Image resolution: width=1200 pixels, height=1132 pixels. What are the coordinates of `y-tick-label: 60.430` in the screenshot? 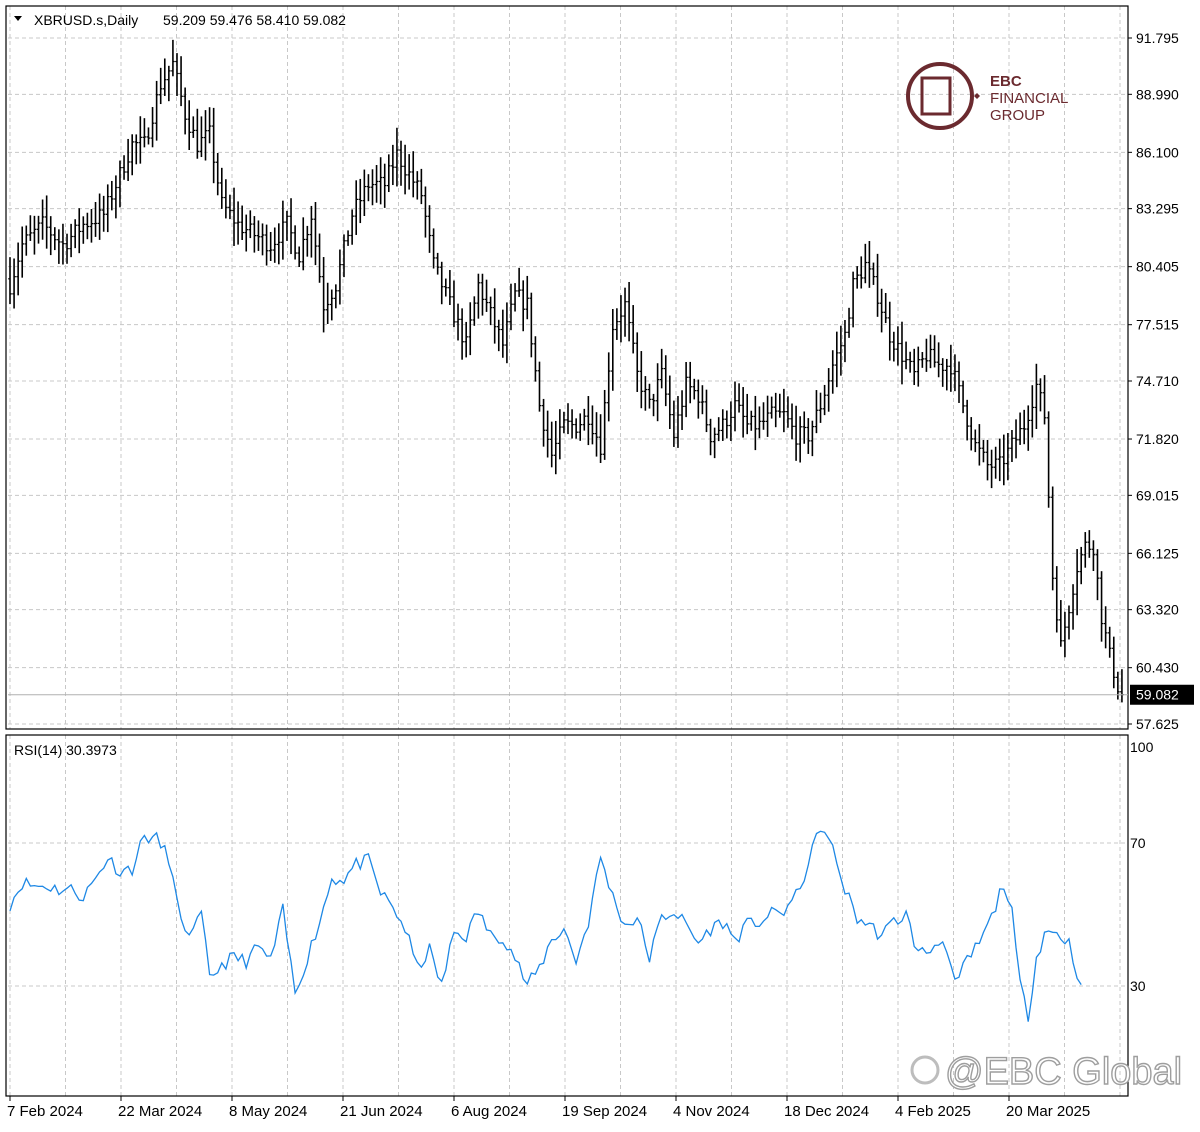 It's located at (1157, 668).